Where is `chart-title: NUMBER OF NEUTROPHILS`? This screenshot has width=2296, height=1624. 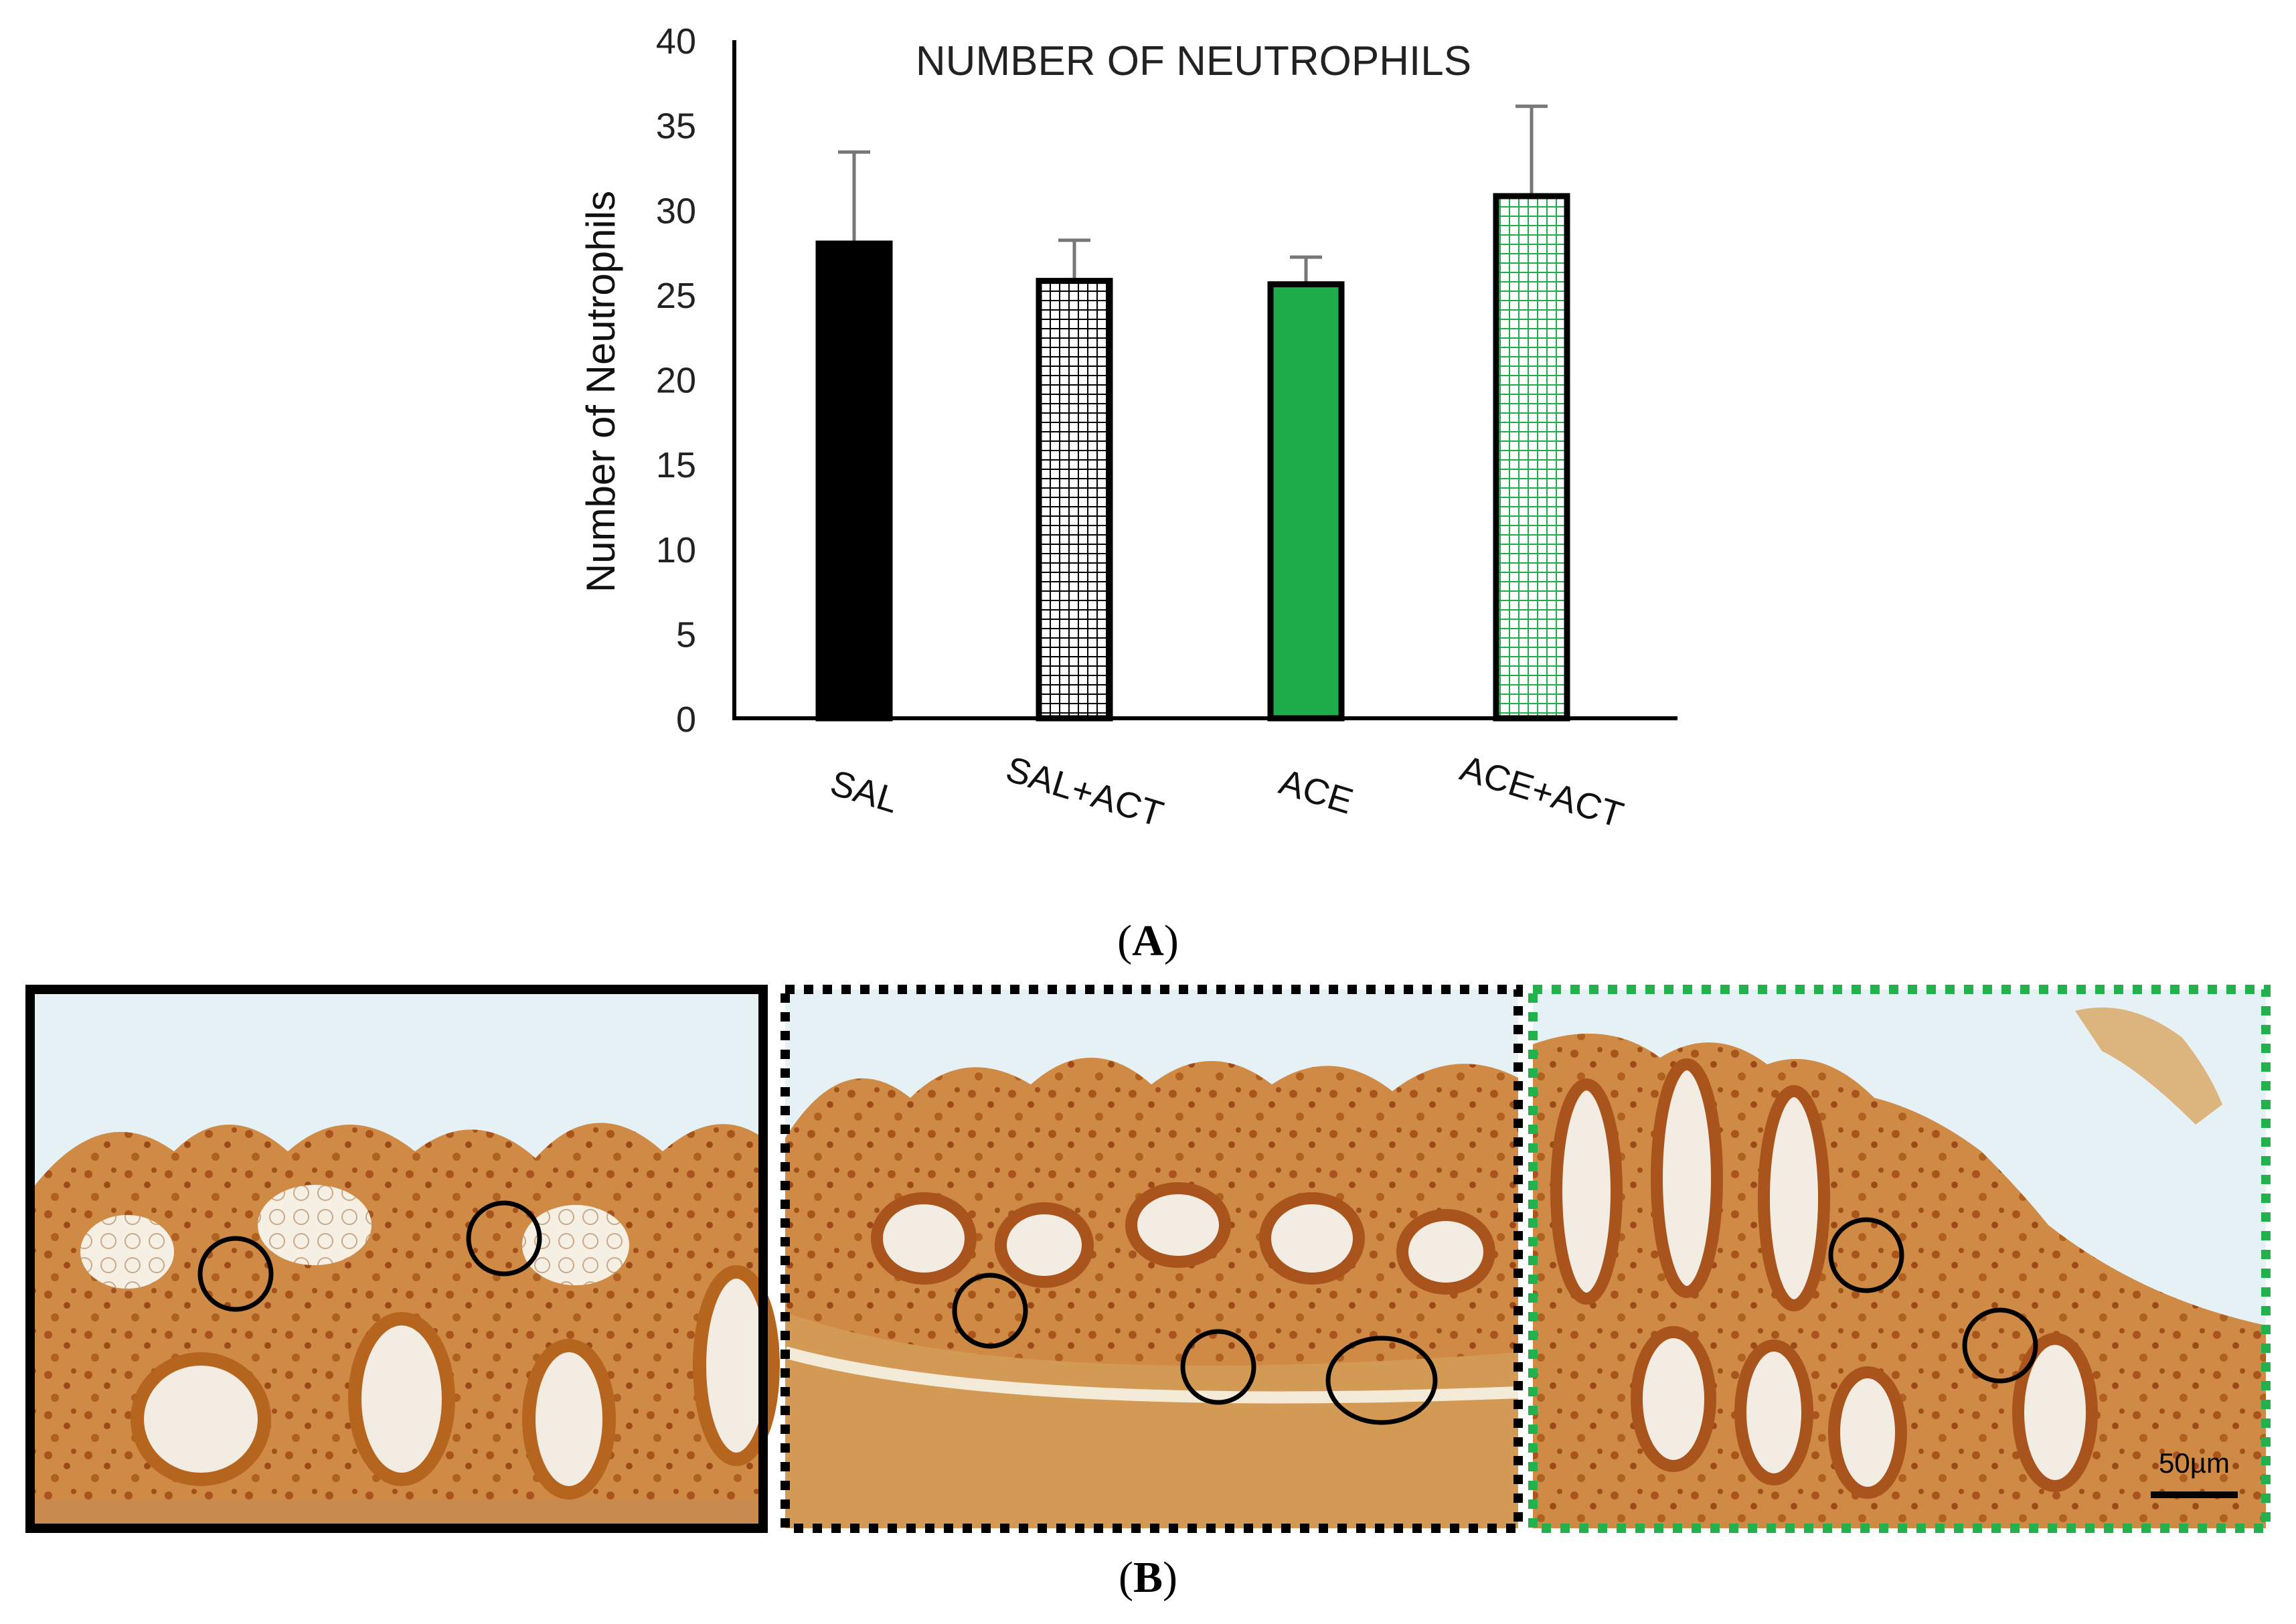 chart-title: NUMBER OF NEUTROPHILS is located at coordinates (1193, 61).